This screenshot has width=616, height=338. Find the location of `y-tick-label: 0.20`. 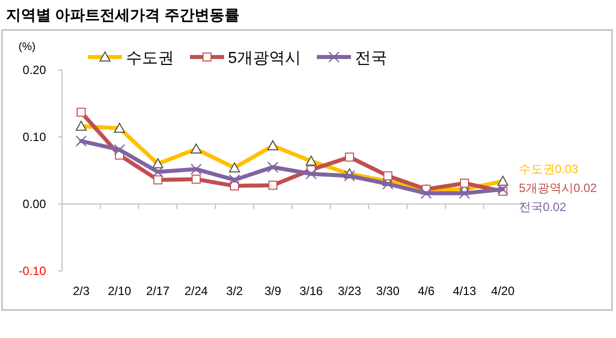

y-tick-label: 0.20 is located at coordinates (34, 70).